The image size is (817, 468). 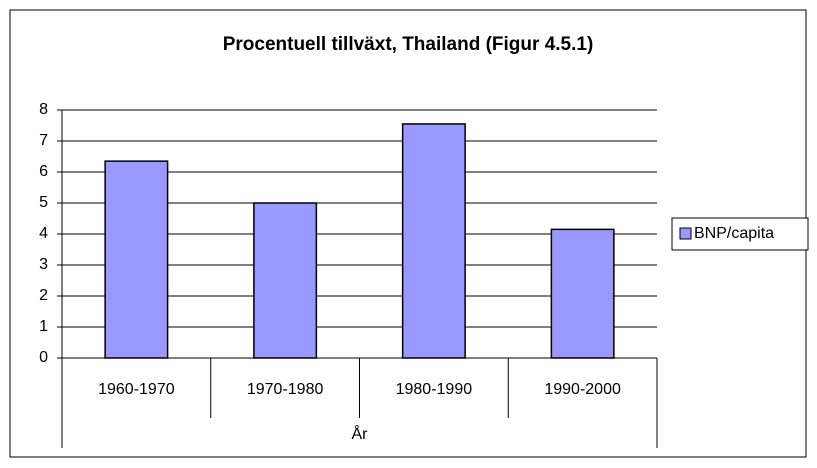 What do you see at coordinates (43, 140) in the screenshot?
I see `y-tick-label: 7` at bounding box center [43, 140].